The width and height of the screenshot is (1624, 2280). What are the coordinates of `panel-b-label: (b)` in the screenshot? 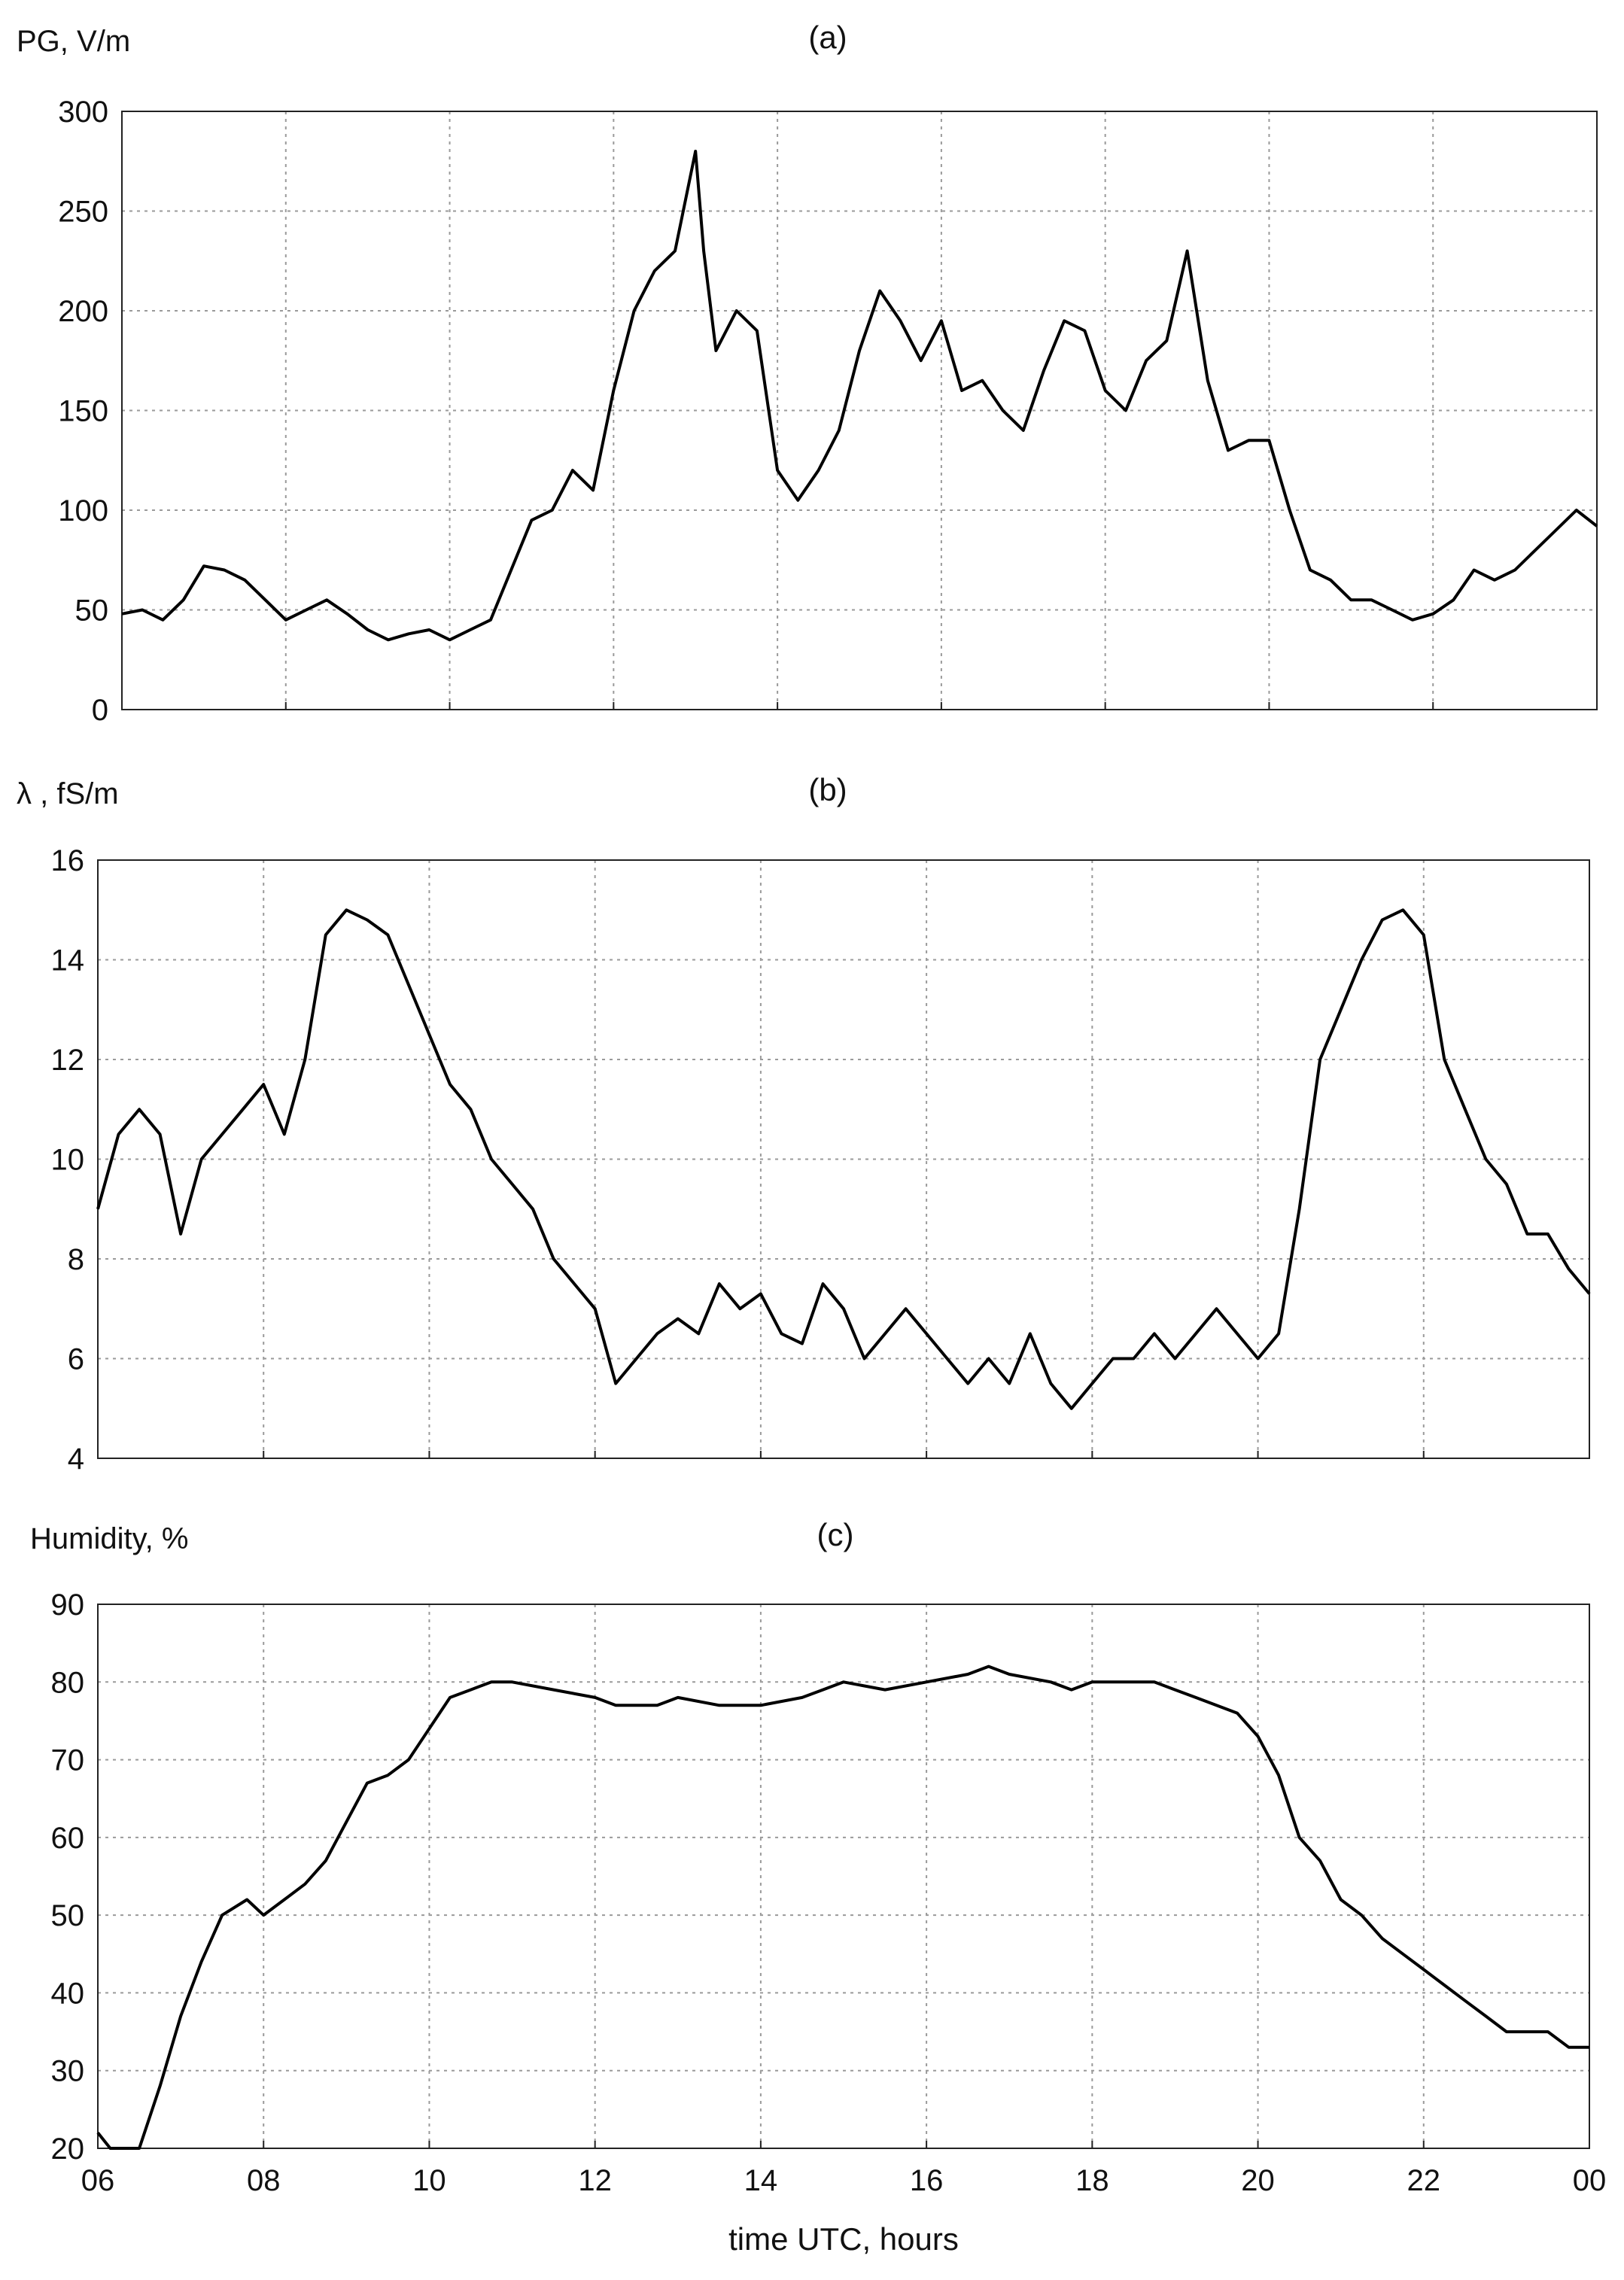 It's located at (827, 789).